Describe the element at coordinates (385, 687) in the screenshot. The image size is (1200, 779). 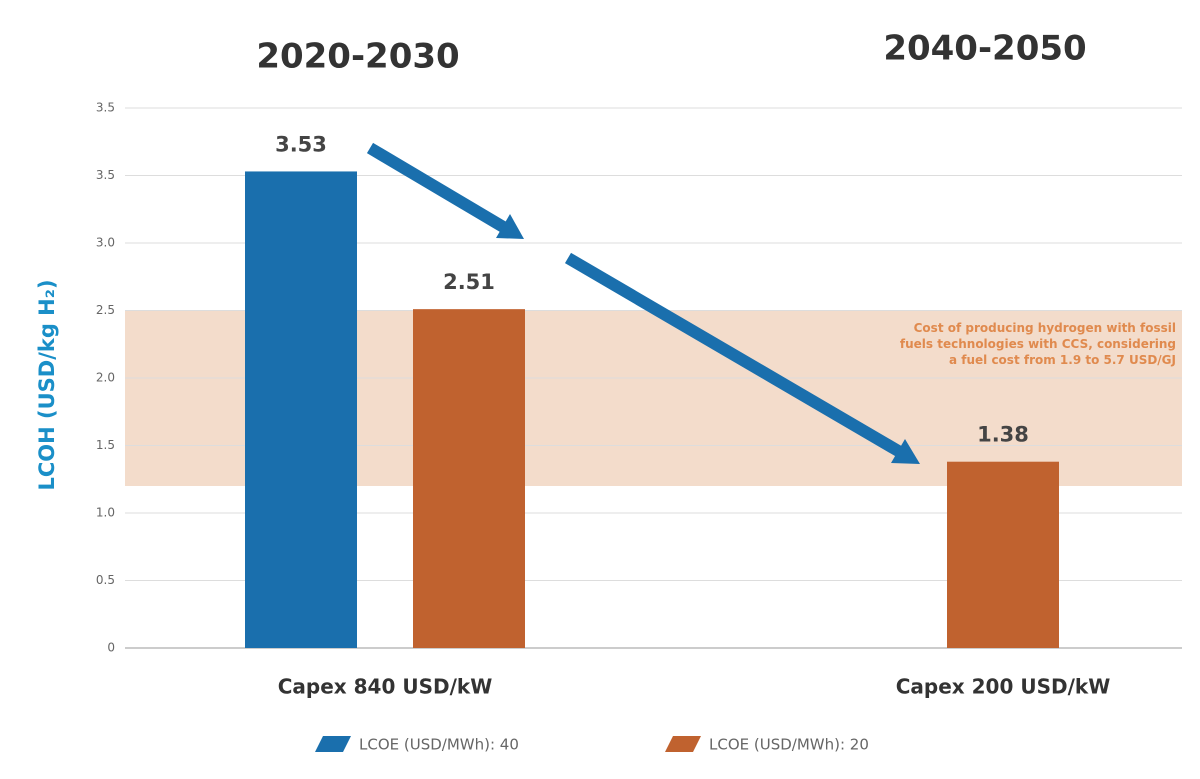
I see `x-tick-label: Capex 840 USD/kW` at that location.